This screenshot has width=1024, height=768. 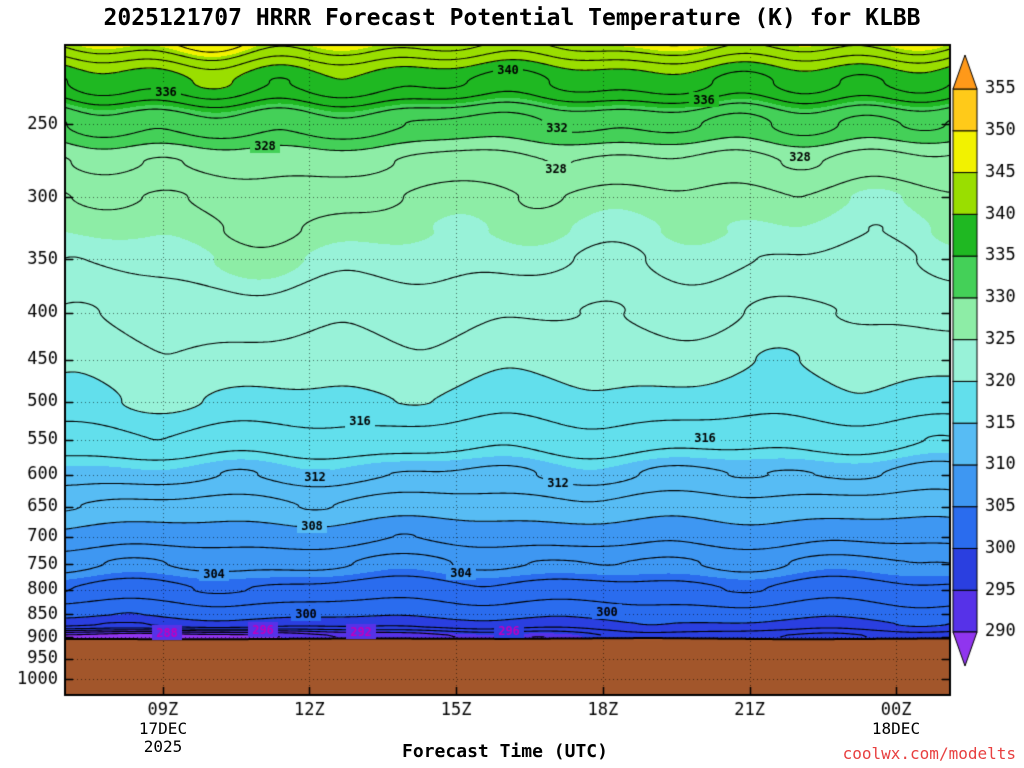 What do you see at coordinates (163, 728) in the screenshot?
I see `date-line: 17DEC` at bounding box center [163, 728].